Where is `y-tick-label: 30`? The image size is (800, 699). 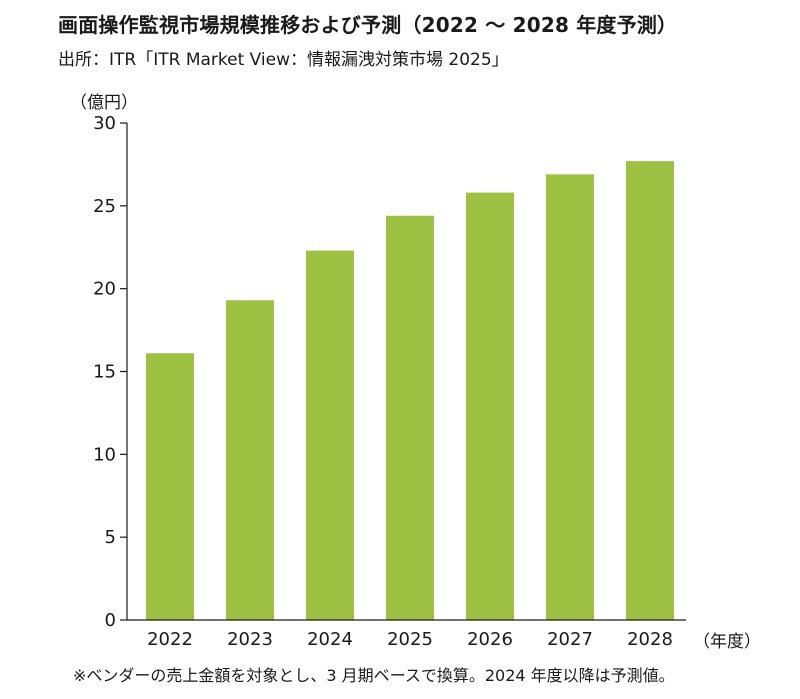 y-tick-label: 30 is located at coordinates (104, 123).